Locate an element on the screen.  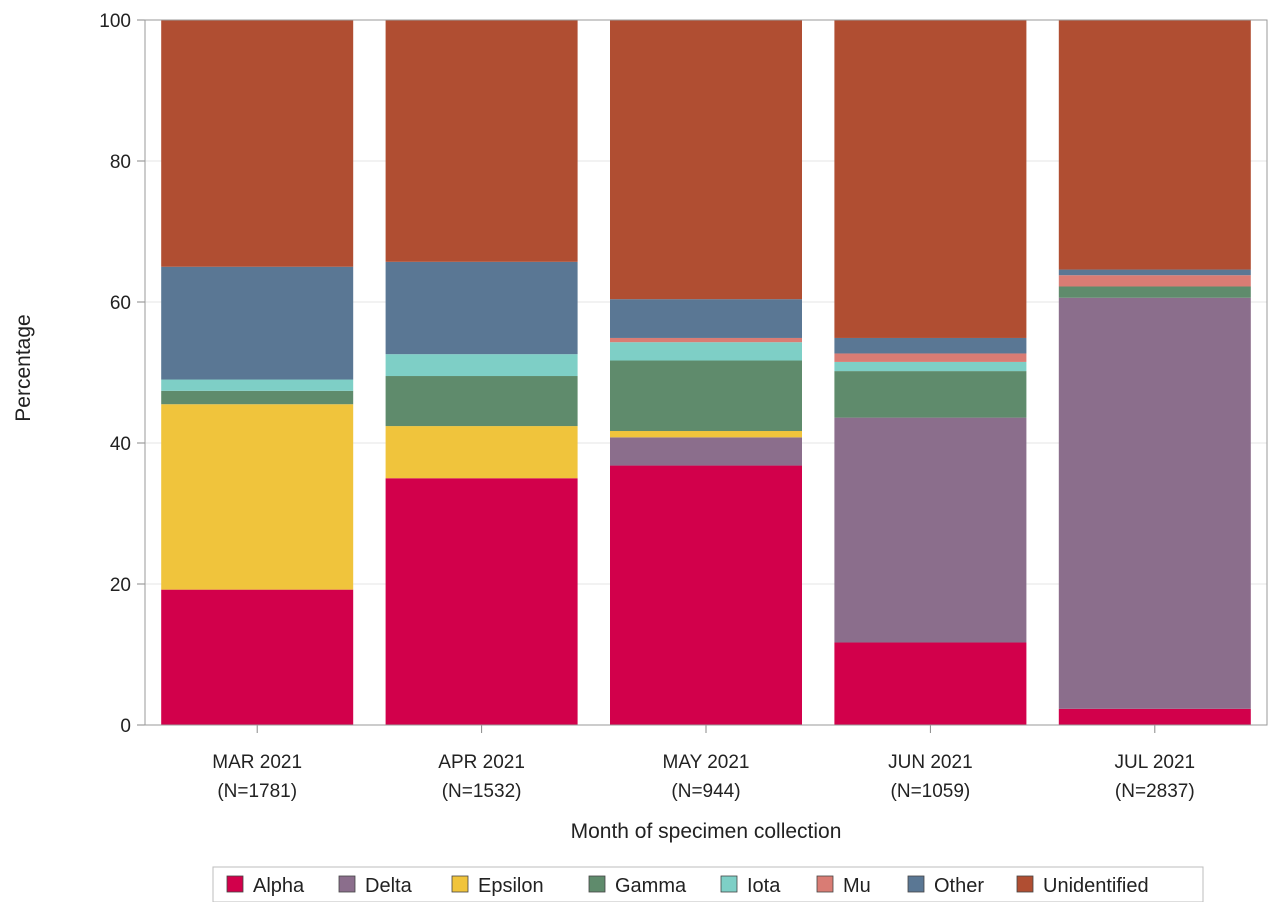
legend-label-unidentified: Unidentified is located at coordinates (1096, 886).